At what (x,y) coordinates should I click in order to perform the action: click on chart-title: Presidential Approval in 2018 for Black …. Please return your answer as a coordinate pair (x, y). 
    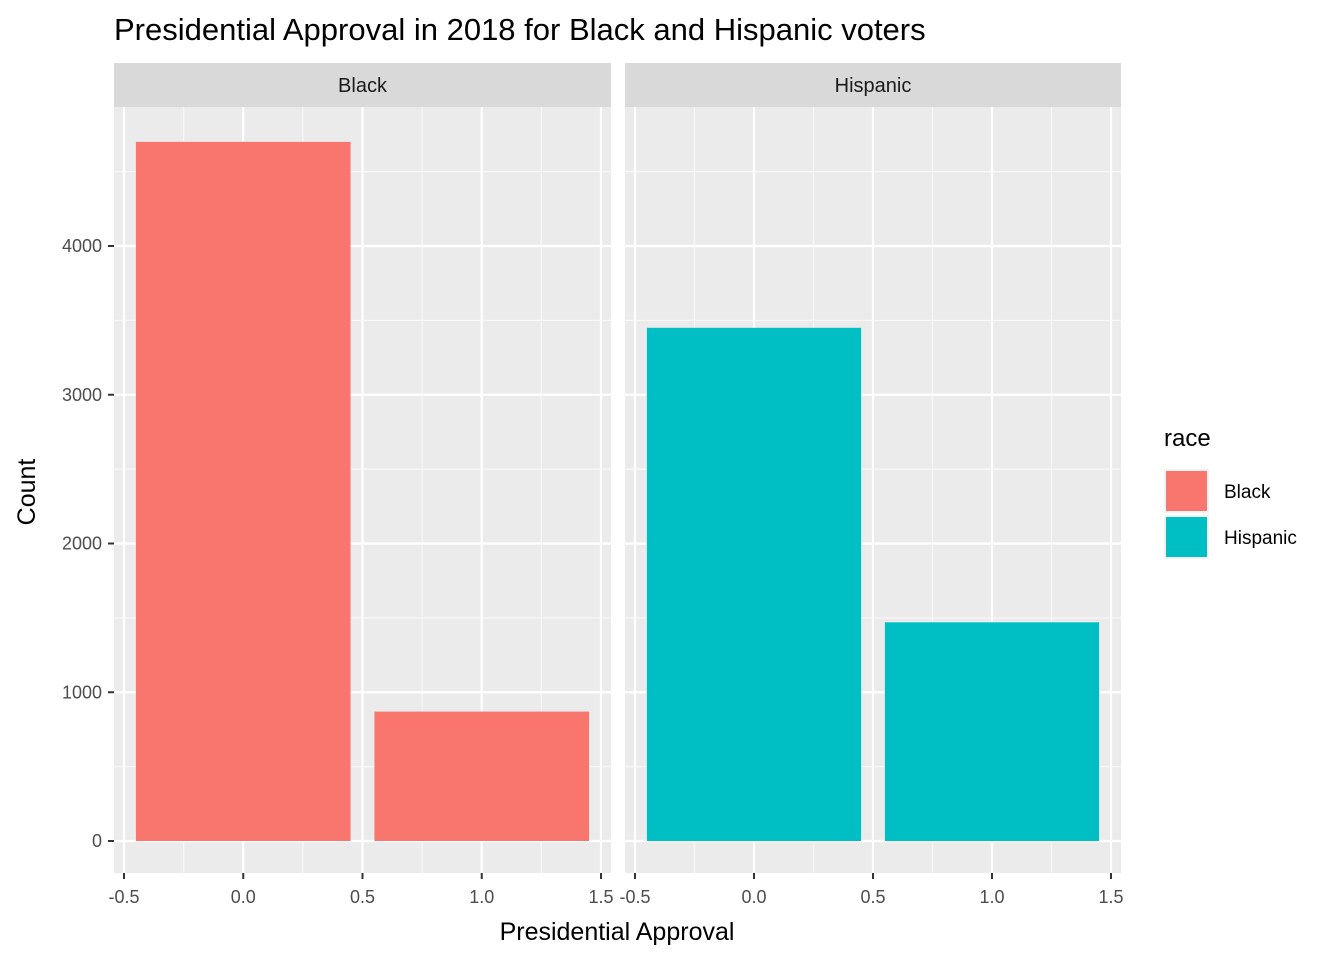
    Looking at the image, I should click on (520, 29).